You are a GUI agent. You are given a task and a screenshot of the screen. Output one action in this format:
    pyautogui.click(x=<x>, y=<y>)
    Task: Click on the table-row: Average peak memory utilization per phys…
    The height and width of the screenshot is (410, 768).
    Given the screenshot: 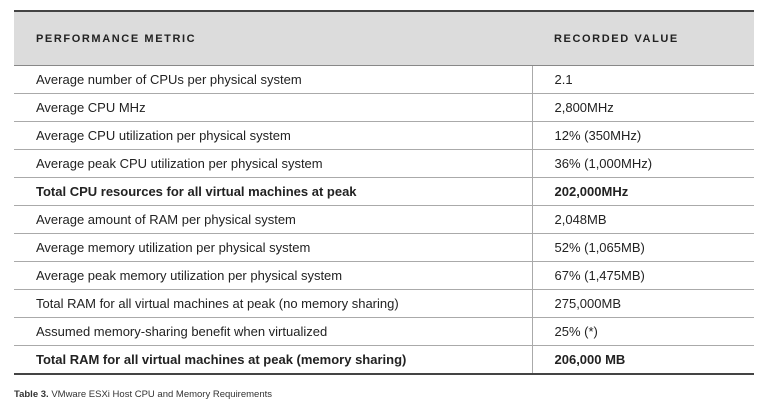 What is the action you would take?
    pyautogui.click(x=384, y=275)
    